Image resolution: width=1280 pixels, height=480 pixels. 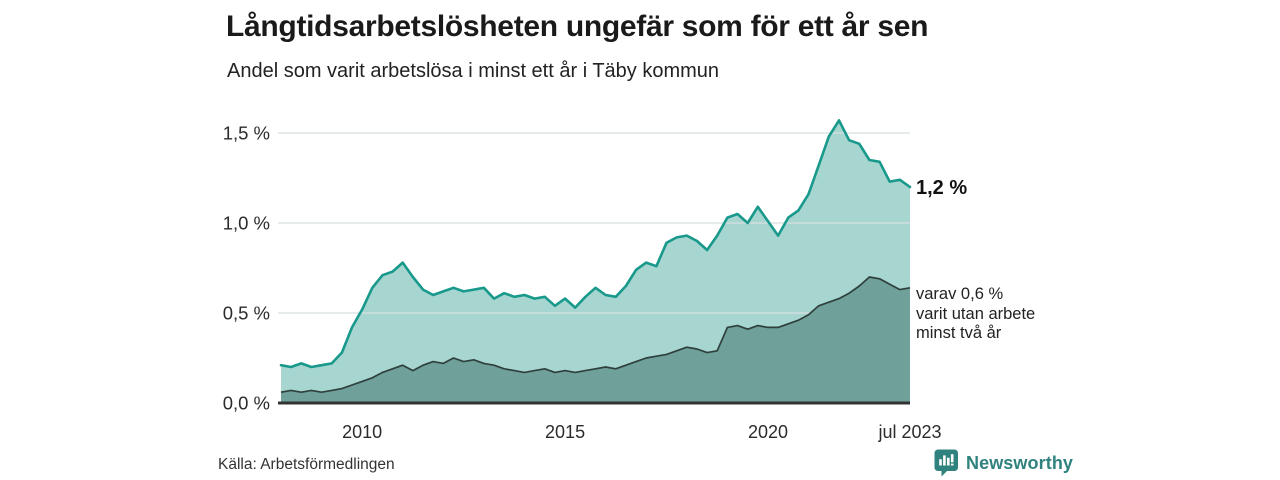 I want to click on secondary-value-line2: varit utan arbete, so click(x=976, y=313).